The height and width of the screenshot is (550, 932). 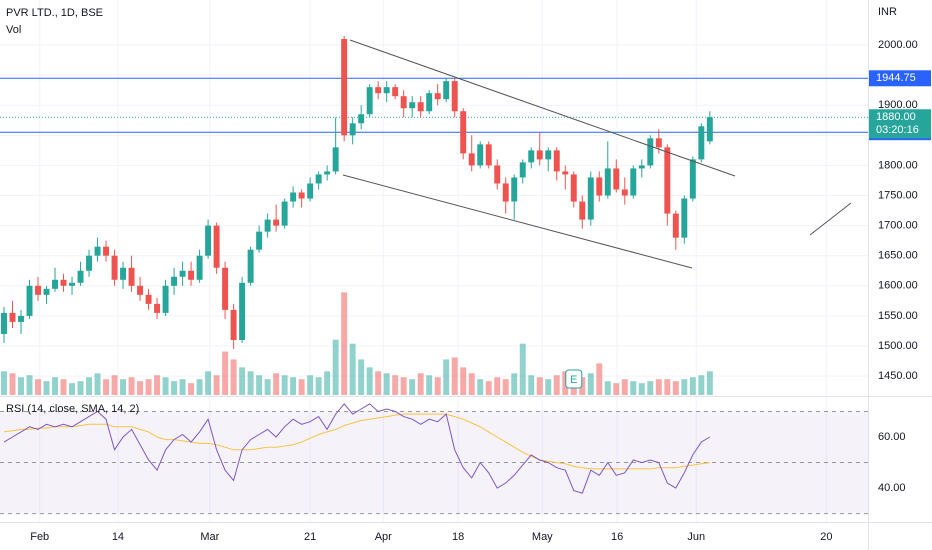 I want to click on x-tick-label: May, so click(x=542, y=537).